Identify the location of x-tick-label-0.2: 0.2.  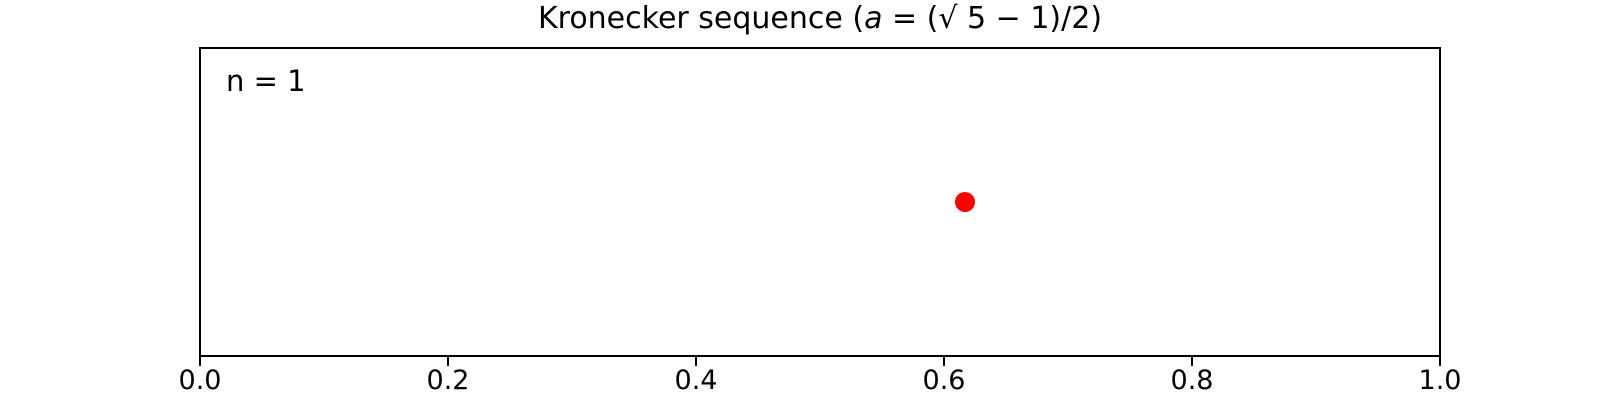
(448, 380).